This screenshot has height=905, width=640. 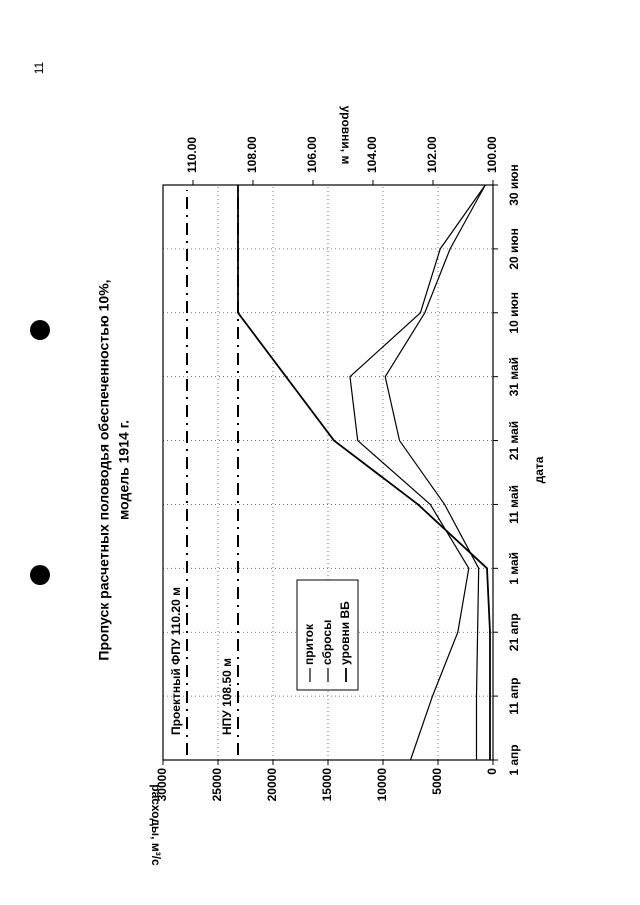 What do you see at coordinates (539, 469) in the screenshot?
I see `x-axis-label: дата` at bounding box center [539, 469].